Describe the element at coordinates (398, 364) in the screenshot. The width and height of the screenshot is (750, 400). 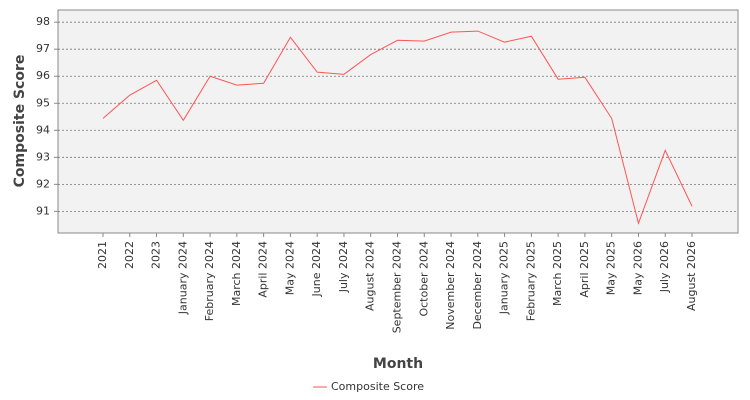
I see `x-axis-title: Month` at that location.